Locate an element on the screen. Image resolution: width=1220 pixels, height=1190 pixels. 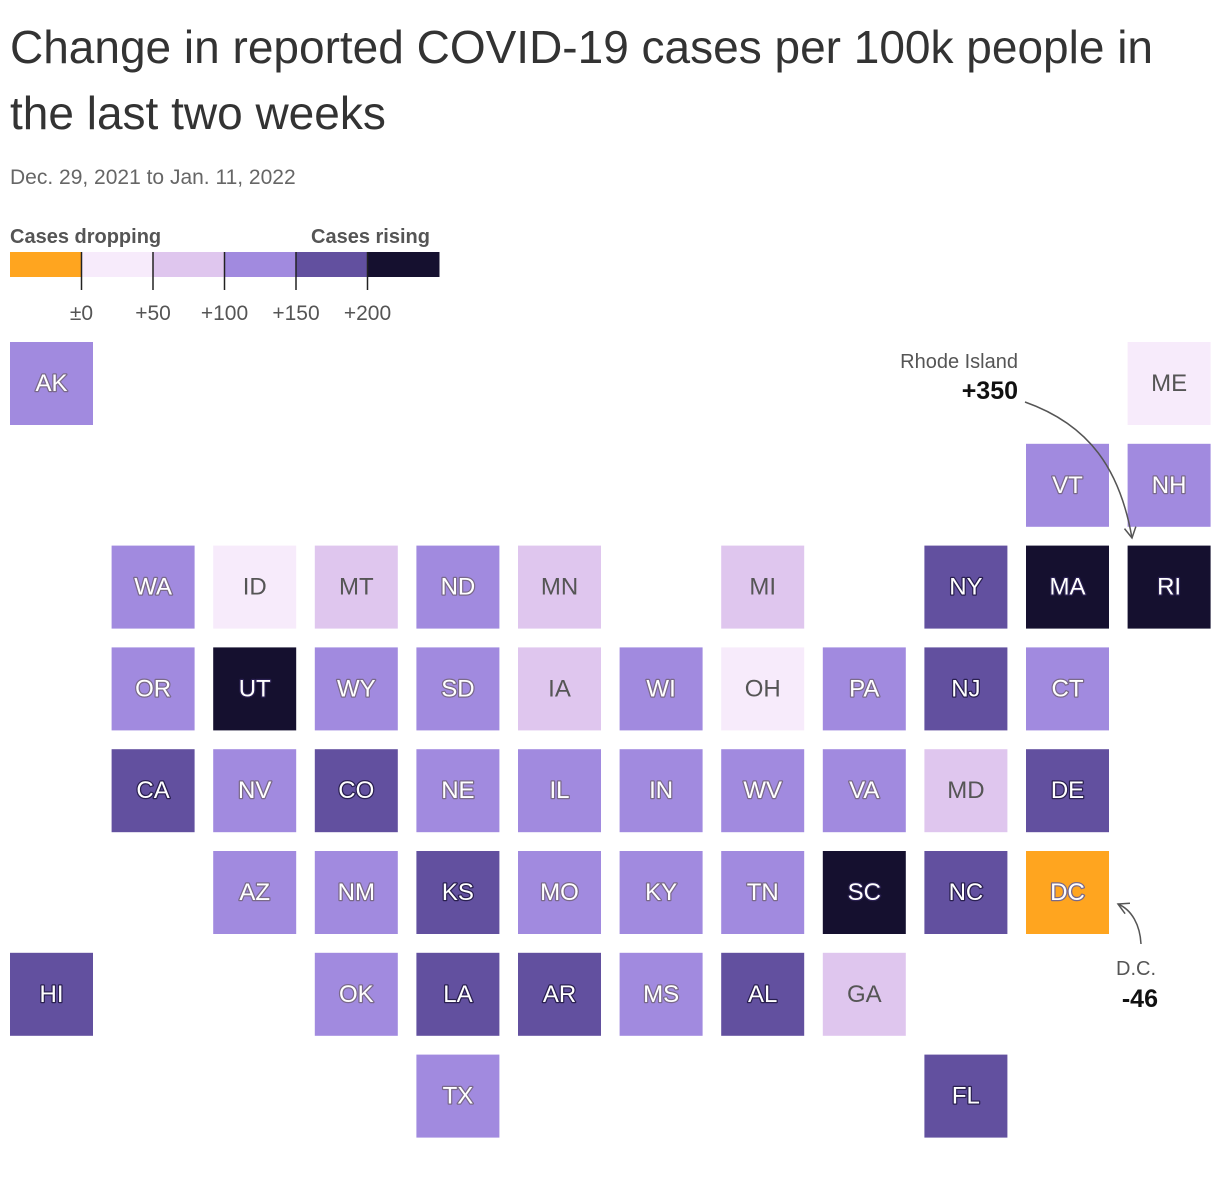
state-tile-pa: PA is located at coordinates (864, 689).